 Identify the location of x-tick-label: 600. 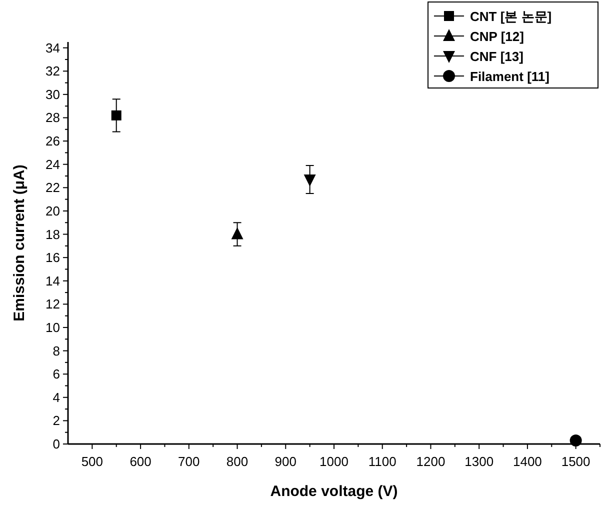
(141, 461).